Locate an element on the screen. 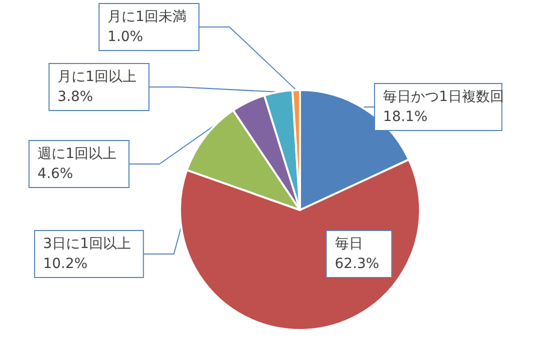  slice-label: 毎日 is located at coordinates (348, 244).